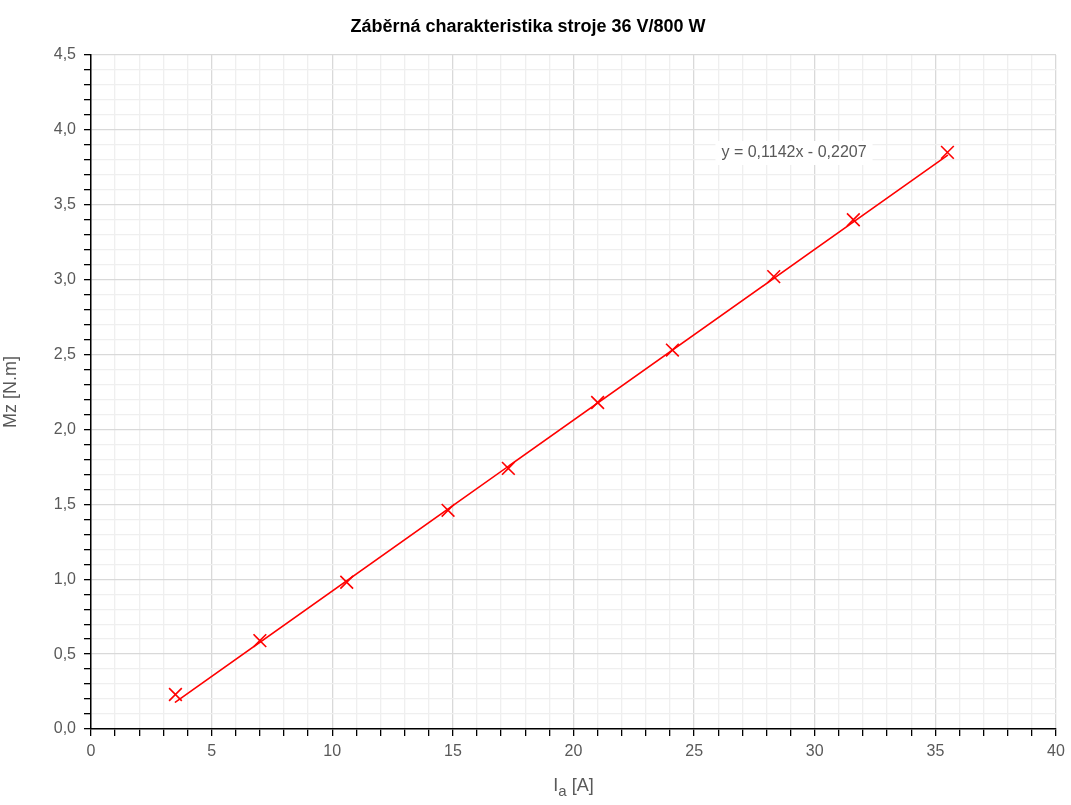 Image resolution: width=1071 pixels, height=805 pixels. What do you see at coordinates (935, 751) in the screenshot?
I see `x-tick-label: 35` at bounding box center [935, 751].